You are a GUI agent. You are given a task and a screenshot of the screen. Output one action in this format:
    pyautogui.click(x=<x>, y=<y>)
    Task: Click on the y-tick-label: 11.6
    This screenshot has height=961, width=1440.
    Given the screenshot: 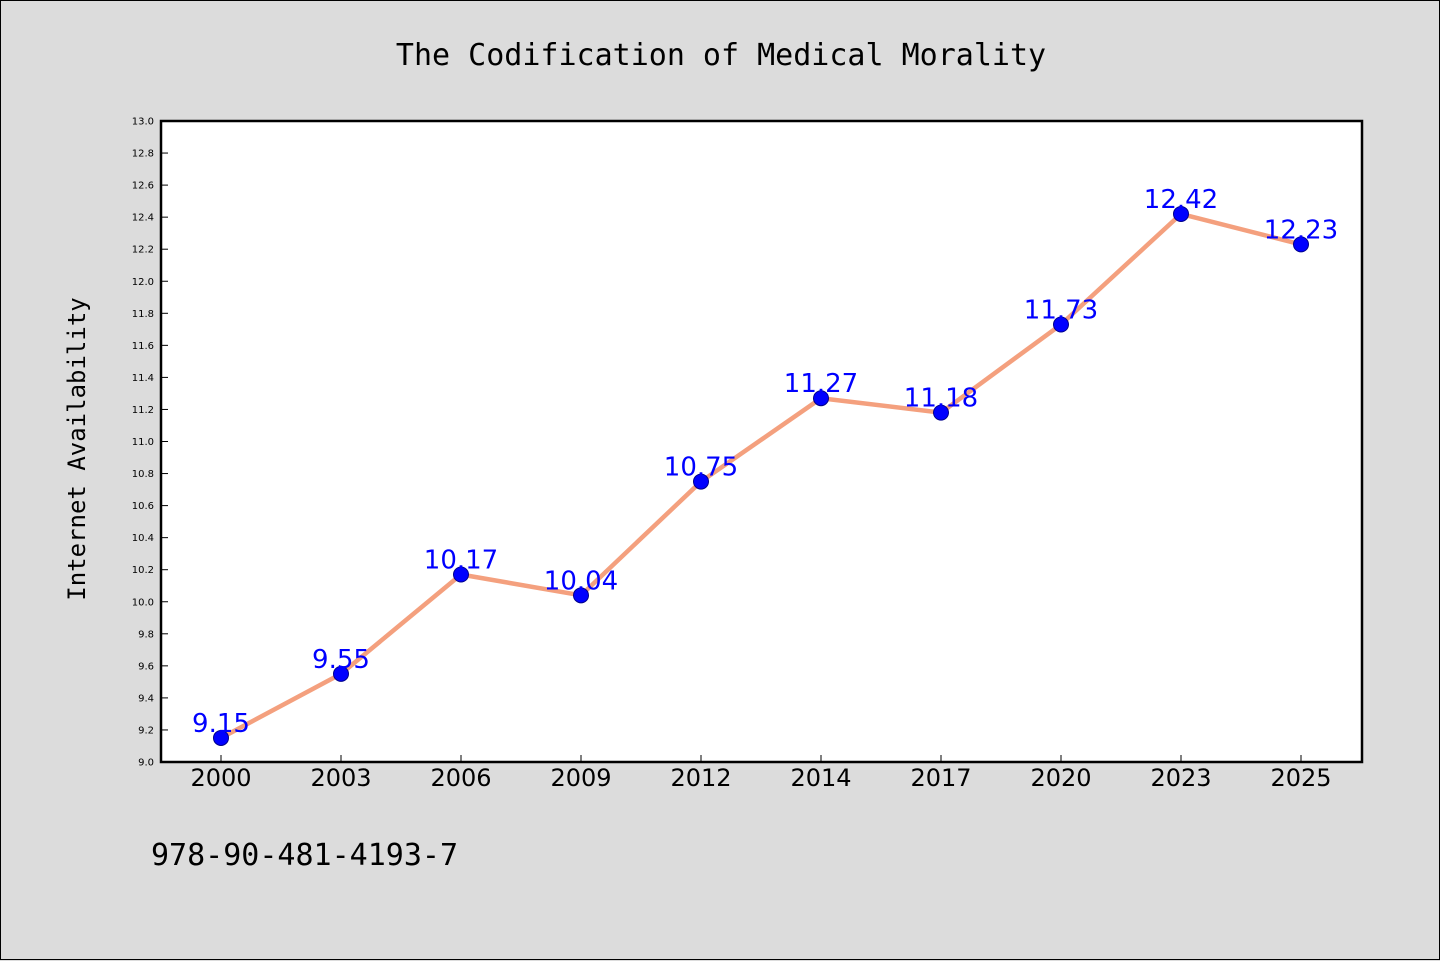 What is the action you would take?
    pyautogui.click(x=143, y=346)
    